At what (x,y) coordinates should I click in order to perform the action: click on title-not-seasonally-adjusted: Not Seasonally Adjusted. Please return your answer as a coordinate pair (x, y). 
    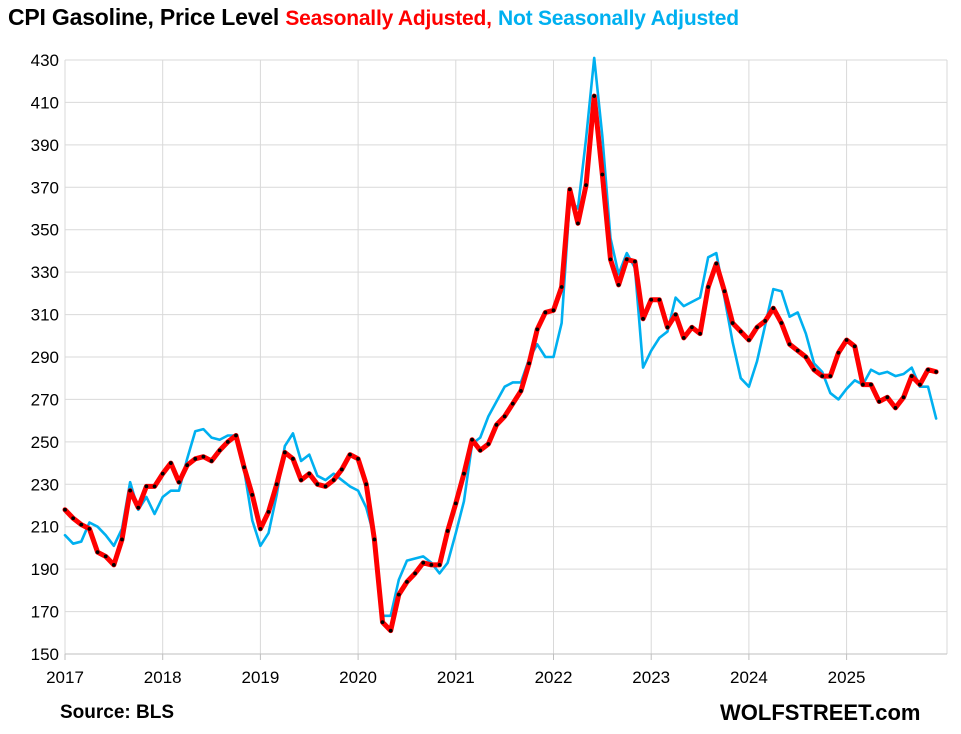
    Looking at the image, I should click on (618, 18).